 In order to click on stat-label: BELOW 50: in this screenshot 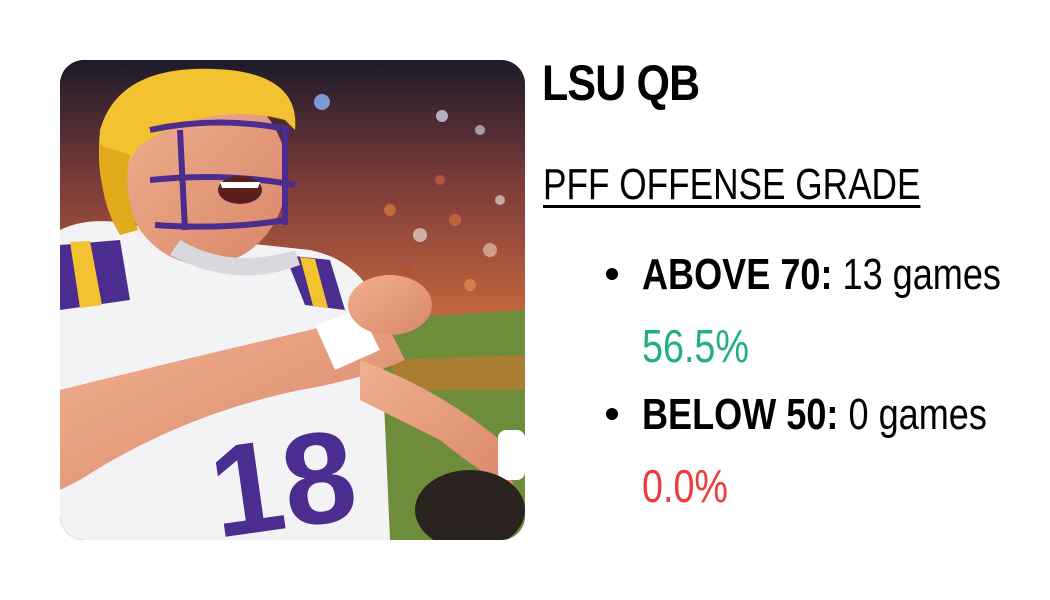, I will do `click(740, 414)`.